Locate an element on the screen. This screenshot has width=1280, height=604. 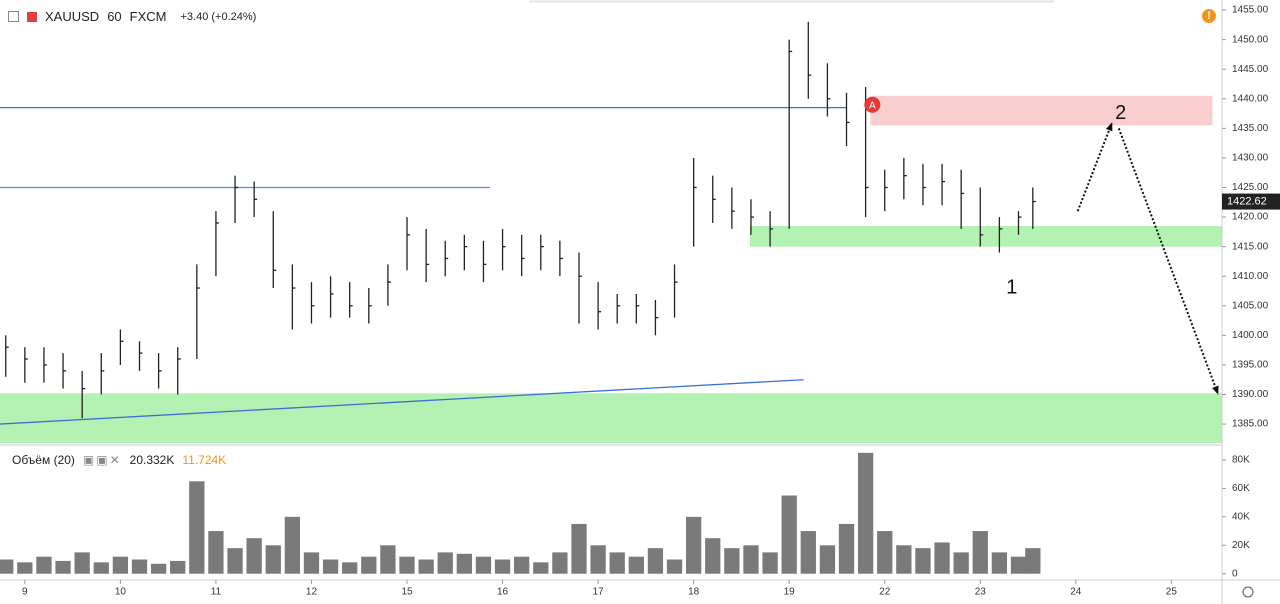
collapse-icon is located at coordinates (13, 16).